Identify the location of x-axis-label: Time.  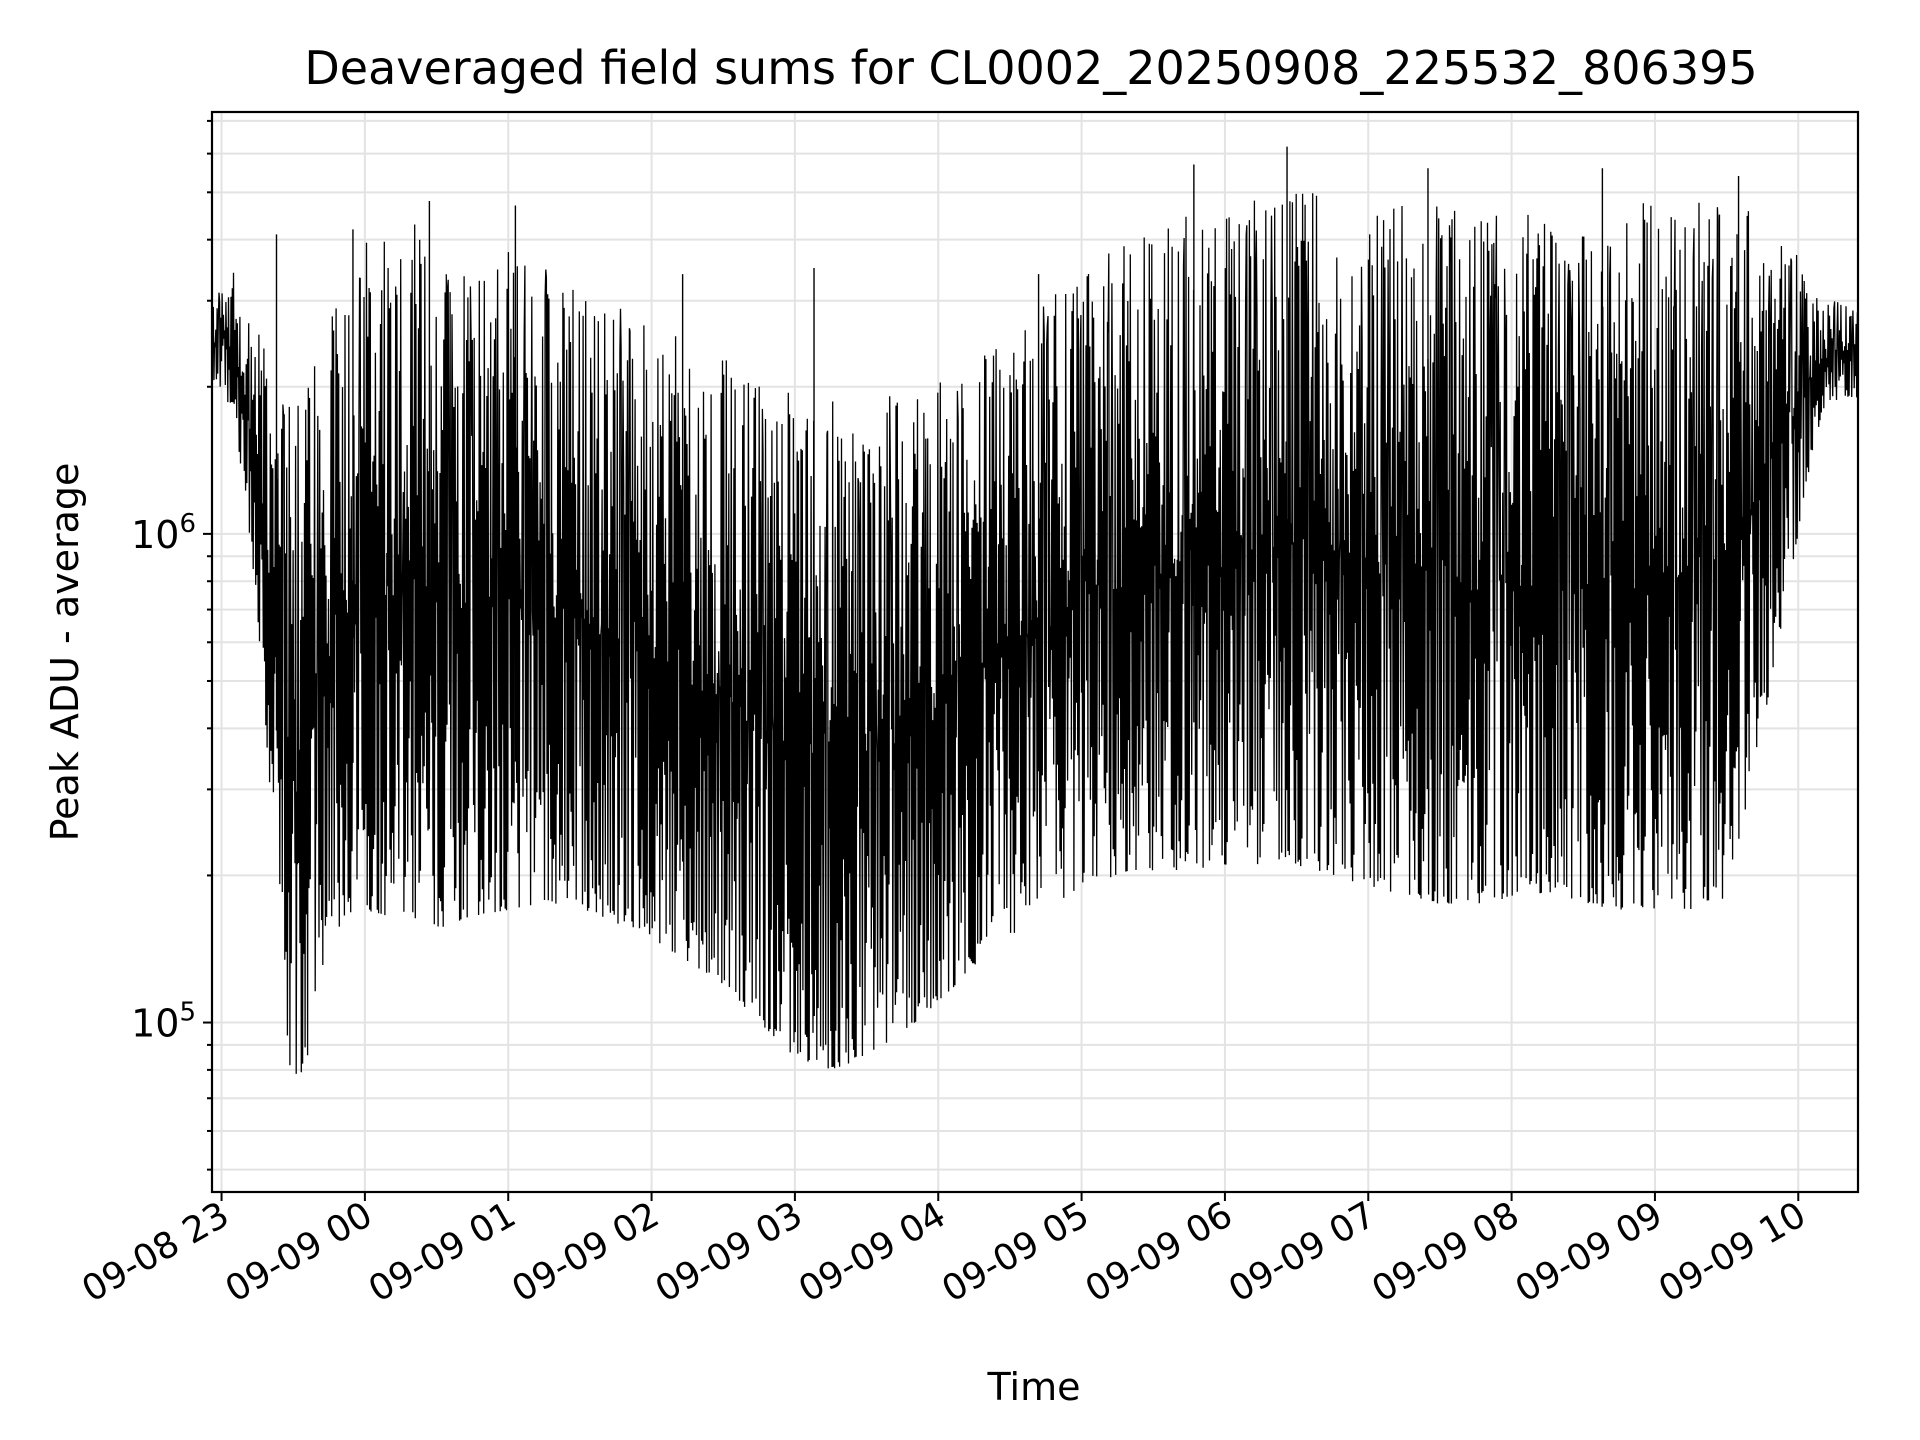
(1034, 1387).